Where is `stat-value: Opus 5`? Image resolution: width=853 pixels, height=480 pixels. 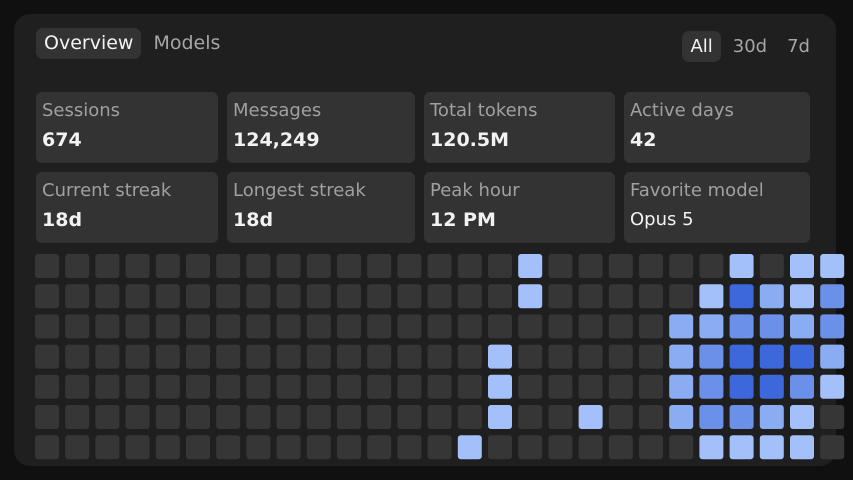
stat-value: Opus 5 is located at coordinates (662, 219).